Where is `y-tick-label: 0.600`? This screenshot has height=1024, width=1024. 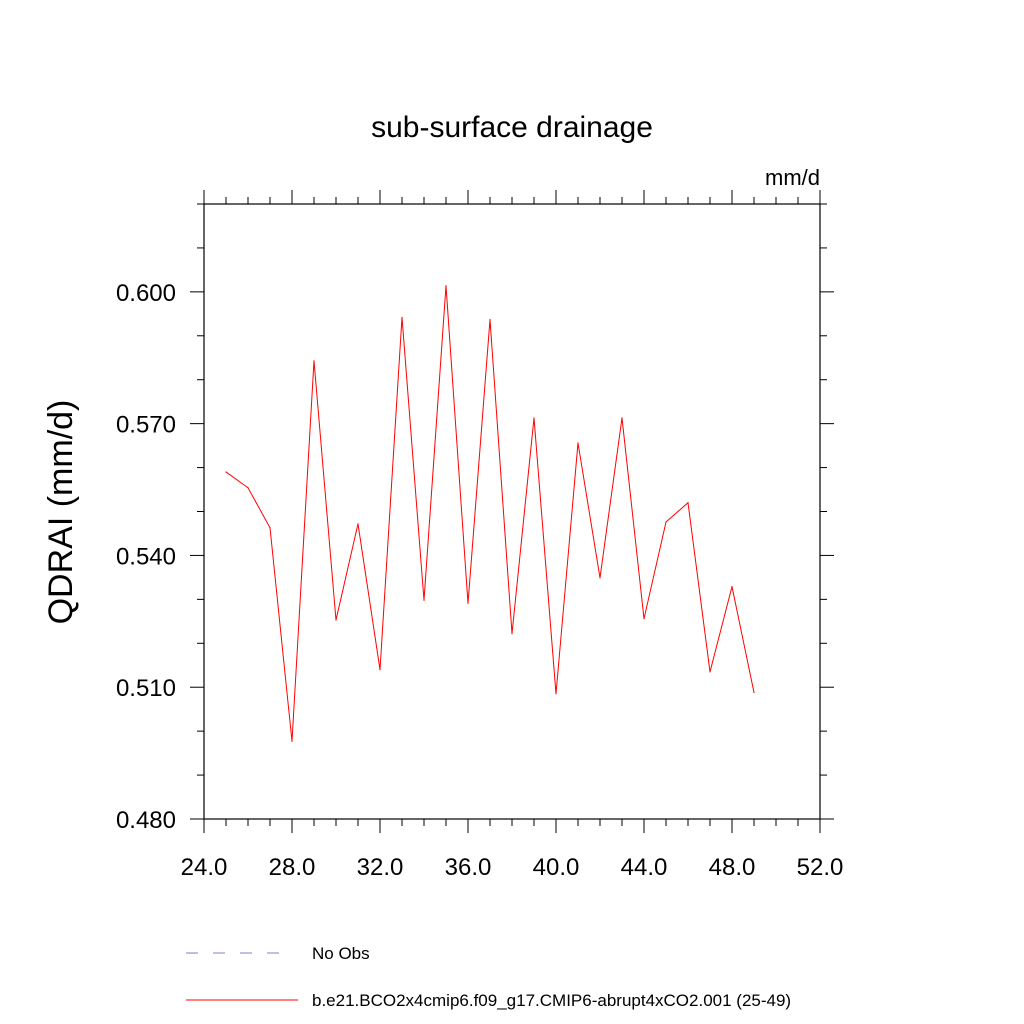 y-tick-label: 0.600 is located at coordinates (146, 293).